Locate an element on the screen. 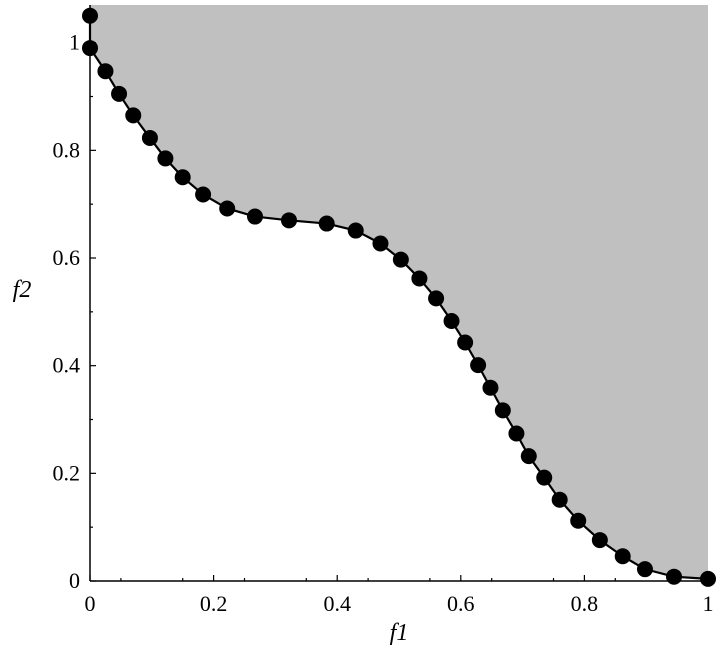 This screenshot has width=723, height=653. y-tick-label: 0.4 is located at coordinates (67, 365).